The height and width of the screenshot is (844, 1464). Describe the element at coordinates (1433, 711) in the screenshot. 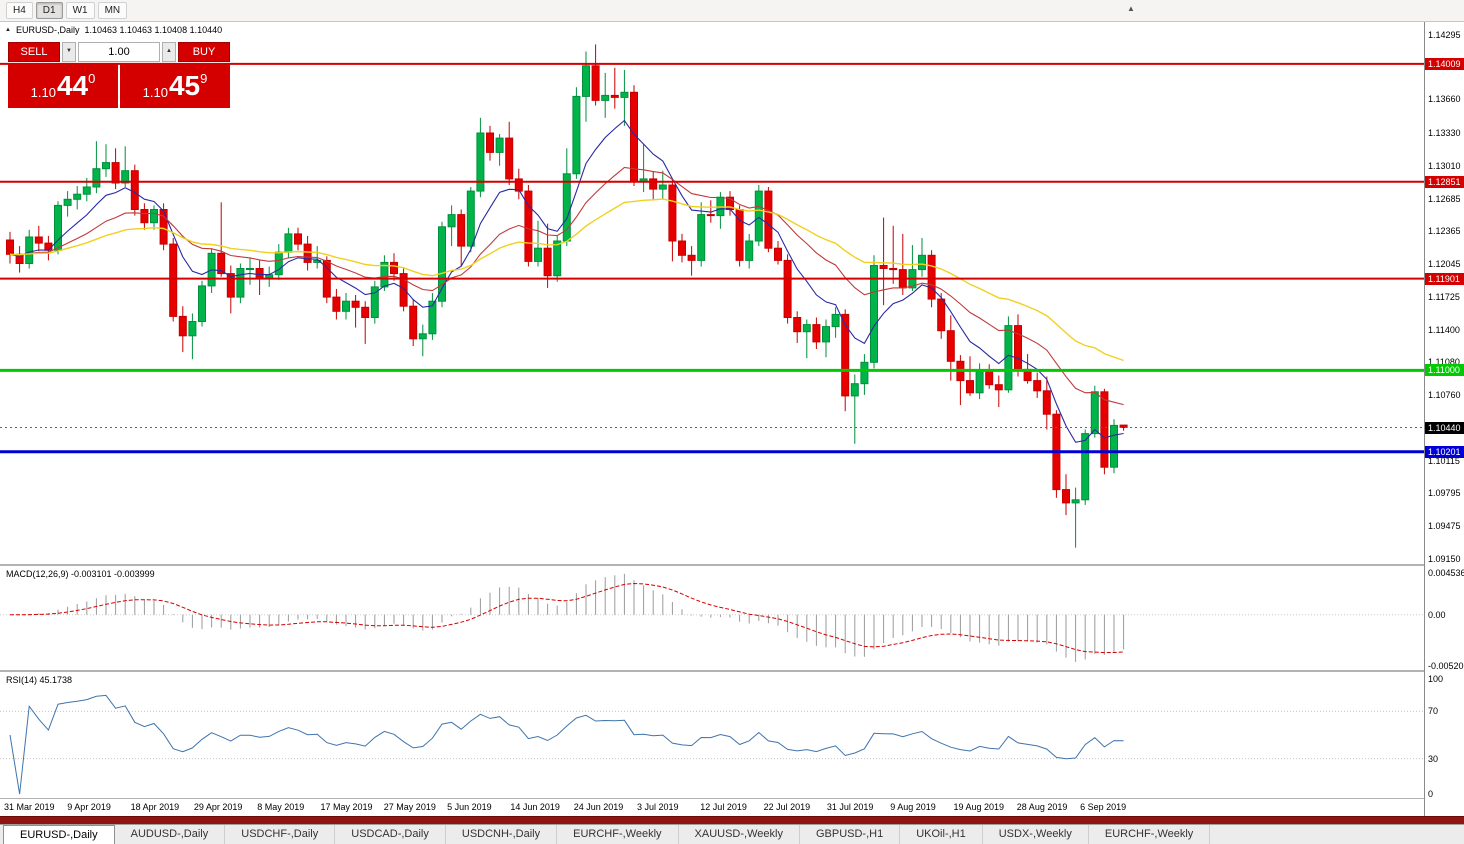

I see `rsi-axis-label: 70` at that location.